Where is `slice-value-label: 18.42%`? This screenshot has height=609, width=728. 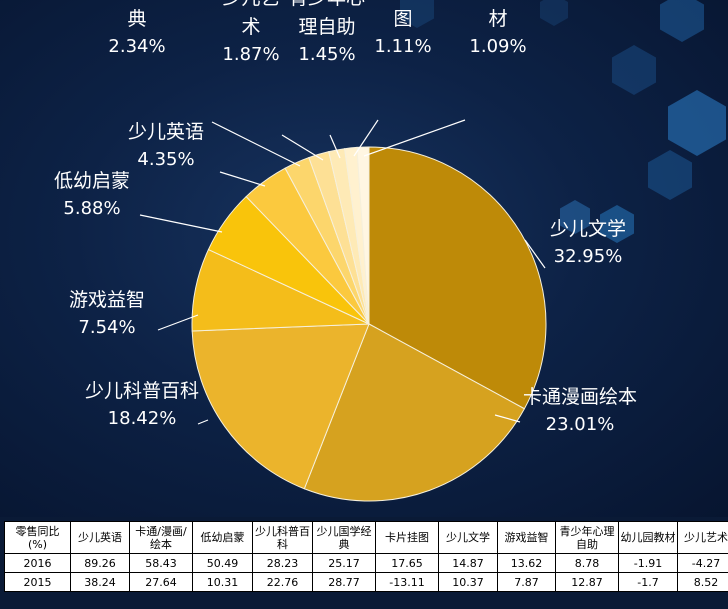
slice-value-label: 18.42% is located at coordinates (142, 418).